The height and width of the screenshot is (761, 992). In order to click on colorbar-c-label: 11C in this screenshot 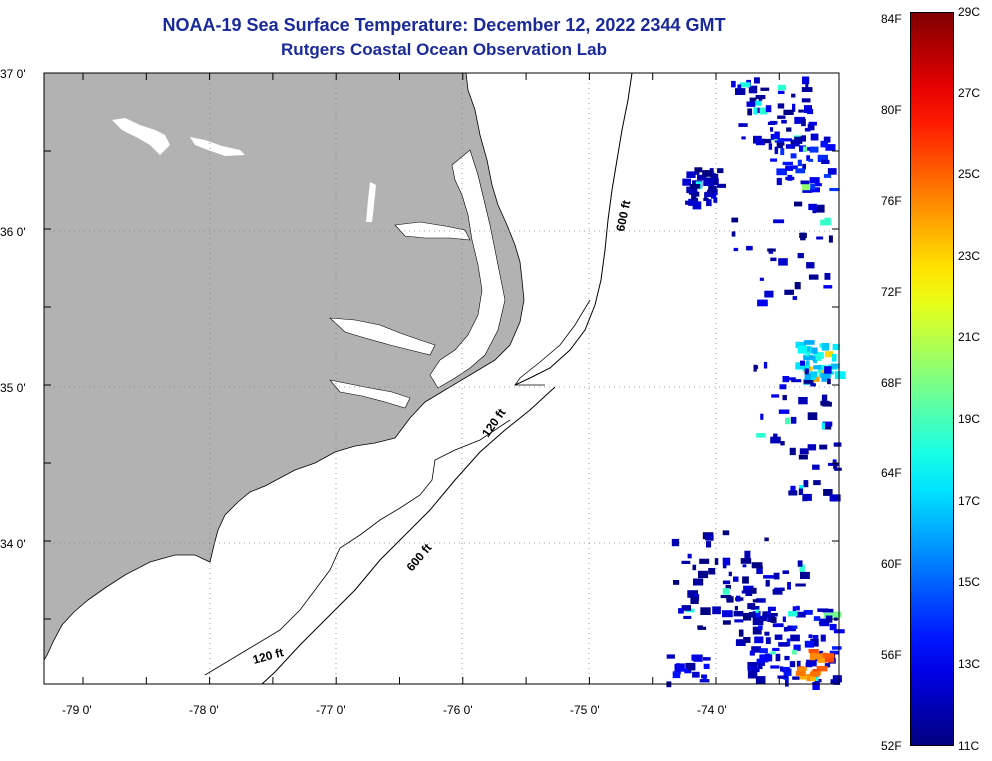, I will do `click(969, 746)`.